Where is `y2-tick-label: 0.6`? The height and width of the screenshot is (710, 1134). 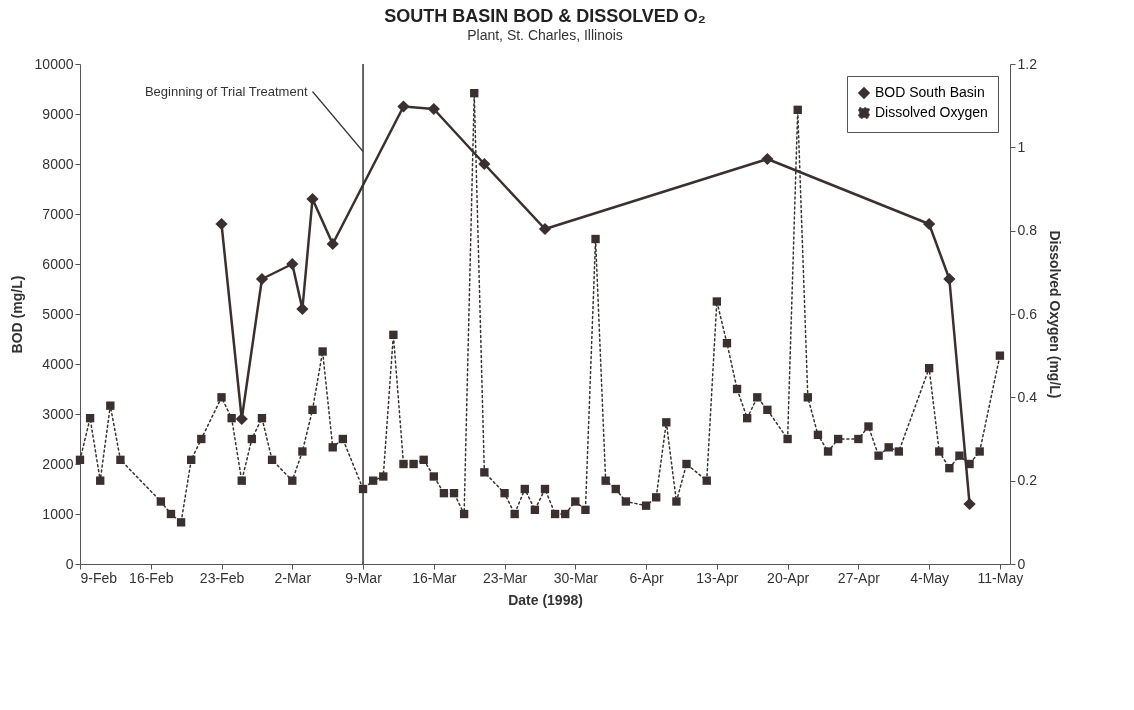
y2-tick-label: 0.6 is located at coordinates (1027, 313).